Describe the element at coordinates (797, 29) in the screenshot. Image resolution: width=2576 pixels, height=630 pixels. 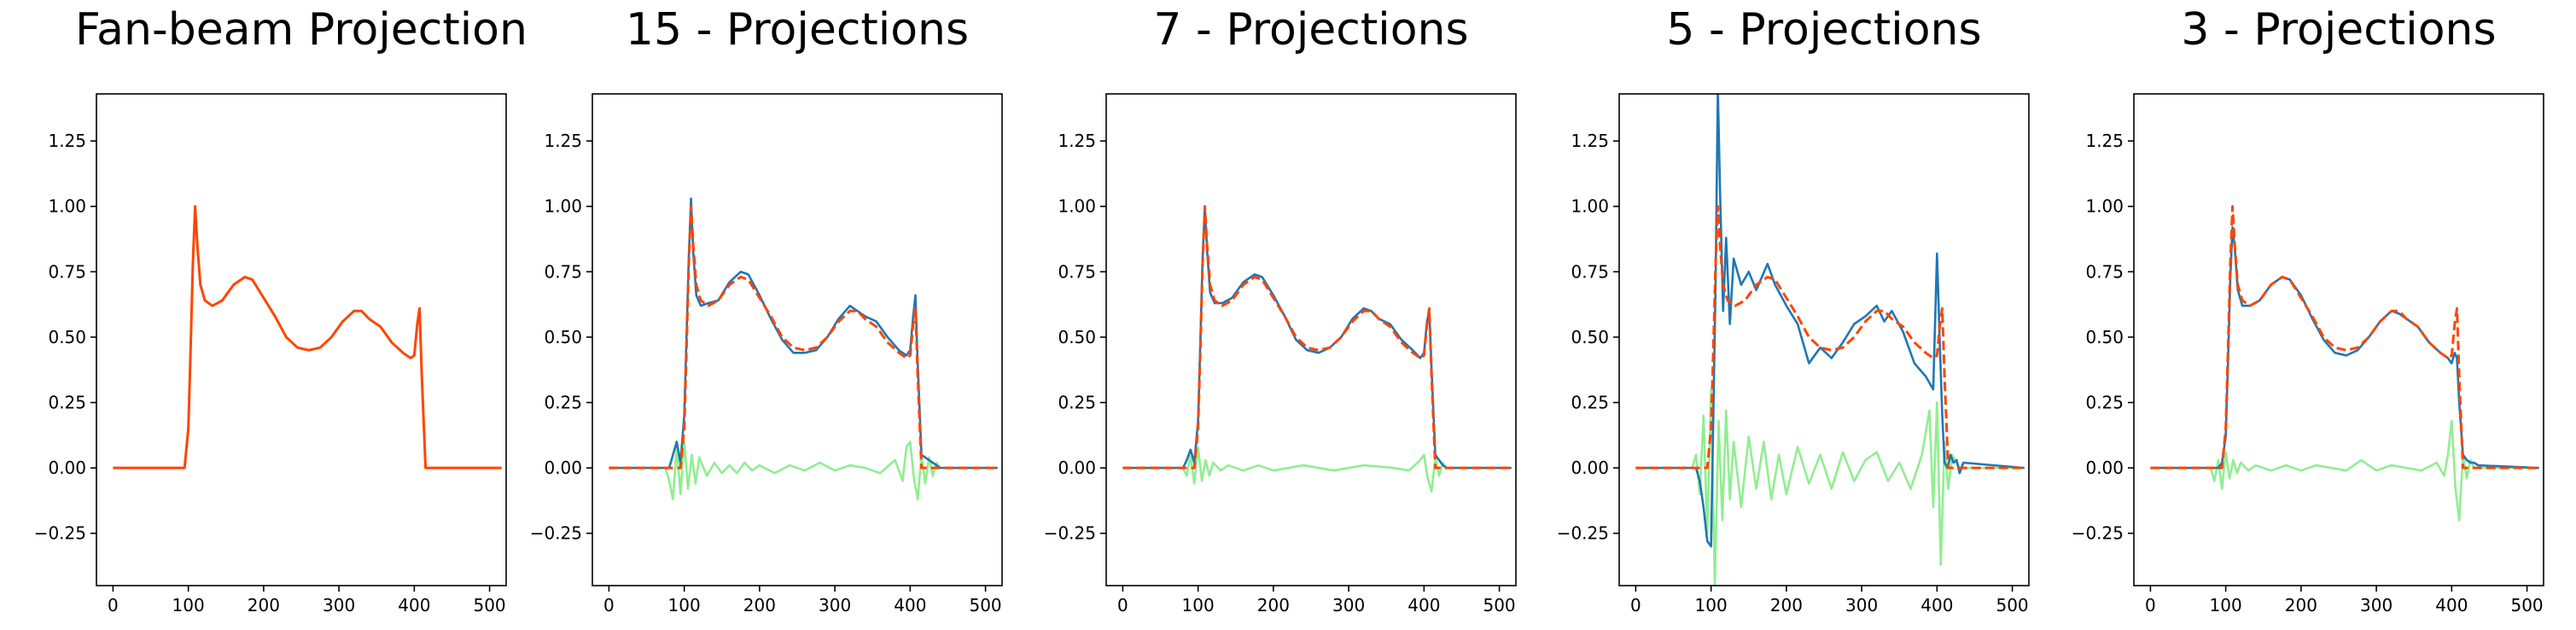
I see `panel-title: 15 - Projections` at that location.